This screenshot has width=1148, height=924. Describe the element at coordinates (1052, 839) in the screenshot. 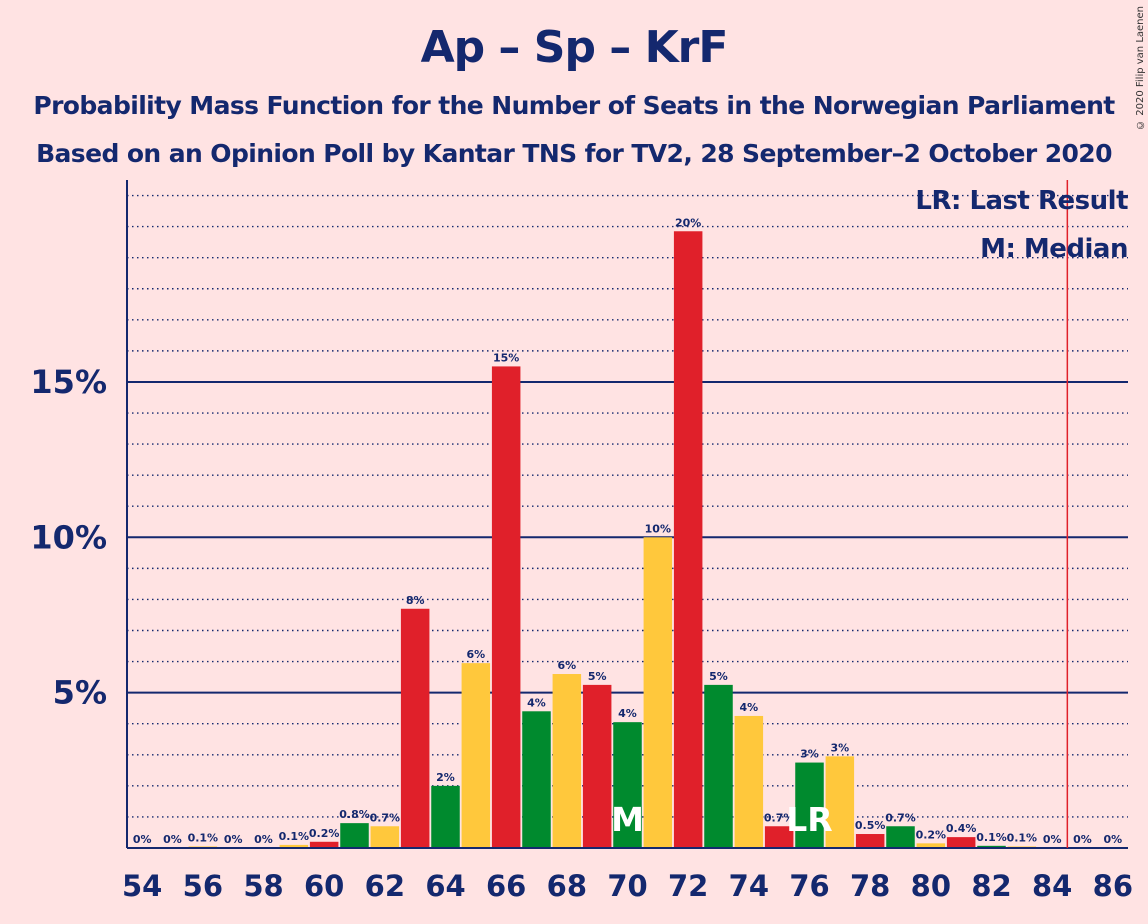

I see `bar-label-84: 0%` at that location.